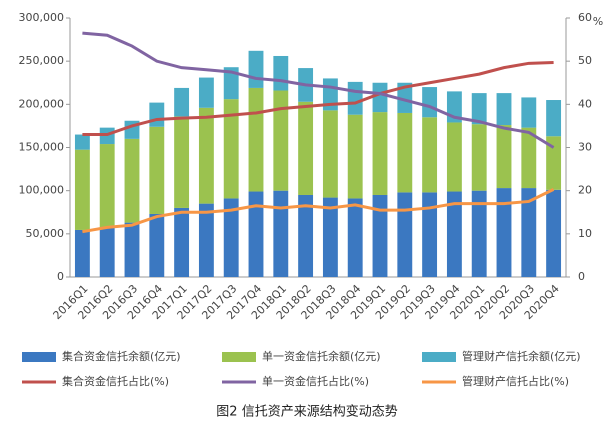  I want to click on legend-label: 集合资金信托占比(%), so click(115, 381).